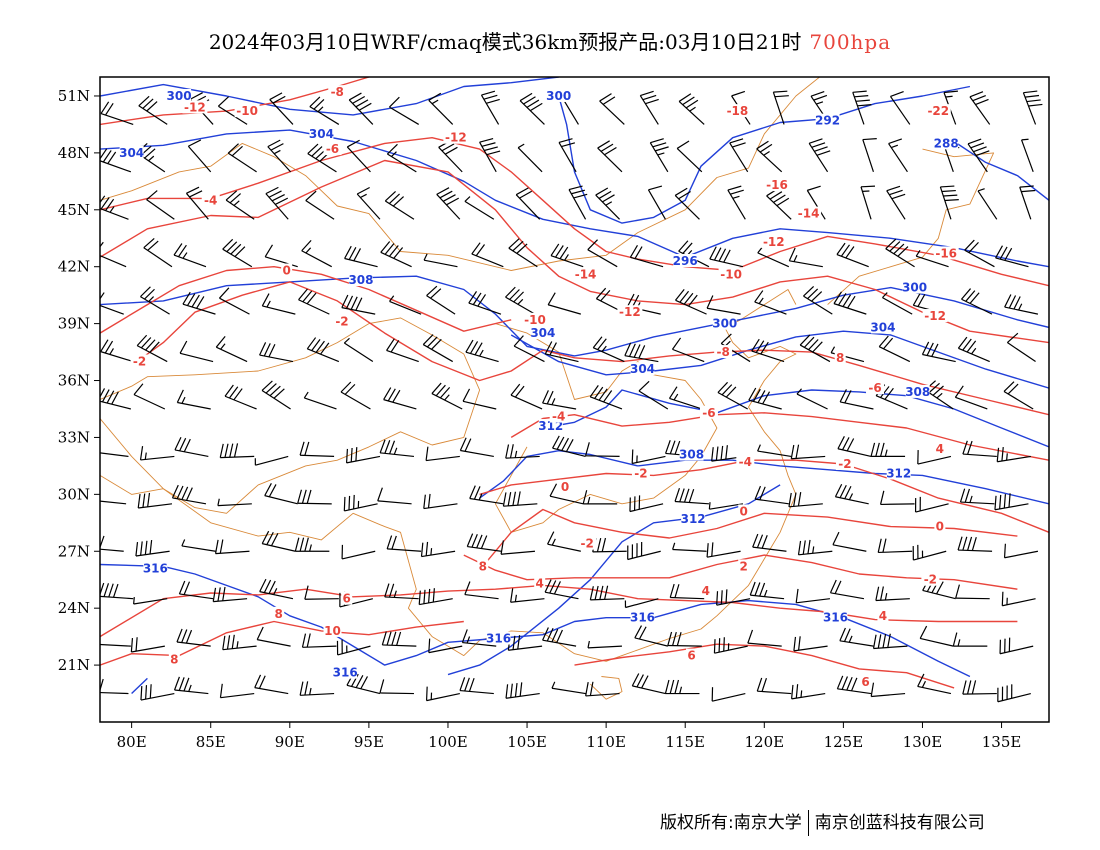  Describe the element at coordinates (290, 742) in the screenshot. I see `x-tick-label: 90E` at that location.